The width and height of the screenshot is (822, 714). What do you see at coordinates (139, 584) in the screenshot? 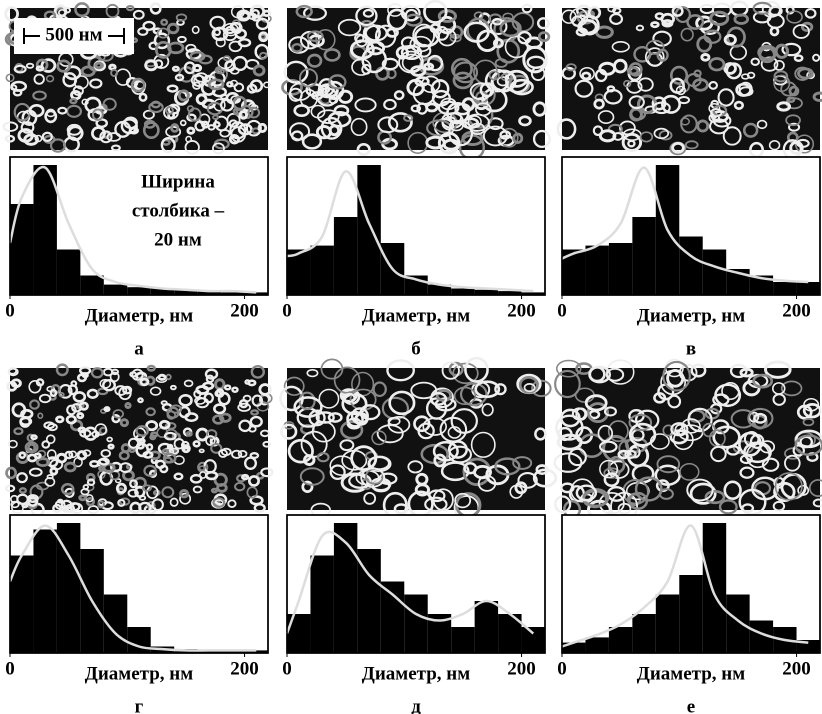
I see `plot-frame-edge` at bounding box center [139, 584].